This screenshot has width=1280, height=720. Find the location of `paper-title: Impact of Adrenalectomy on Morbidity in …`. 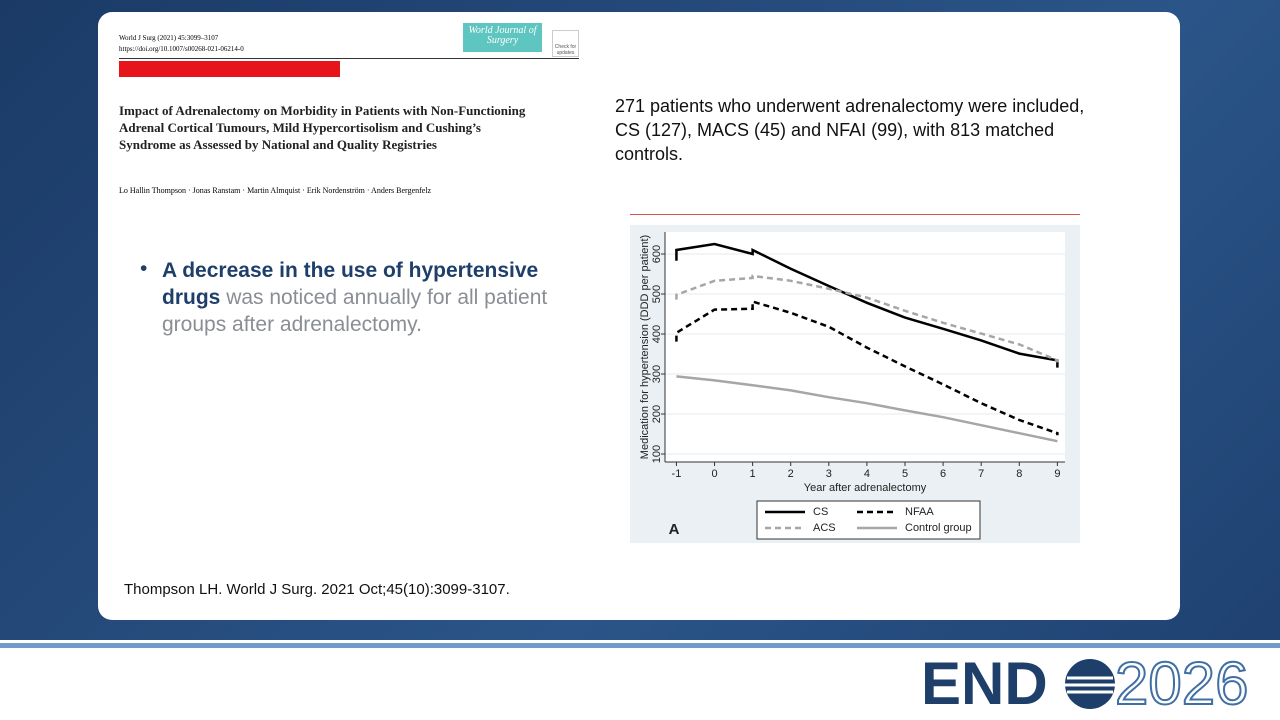

paper-title: Impact of Adrenalectomy on Morbidity in … is located at coordinates (322, 127).